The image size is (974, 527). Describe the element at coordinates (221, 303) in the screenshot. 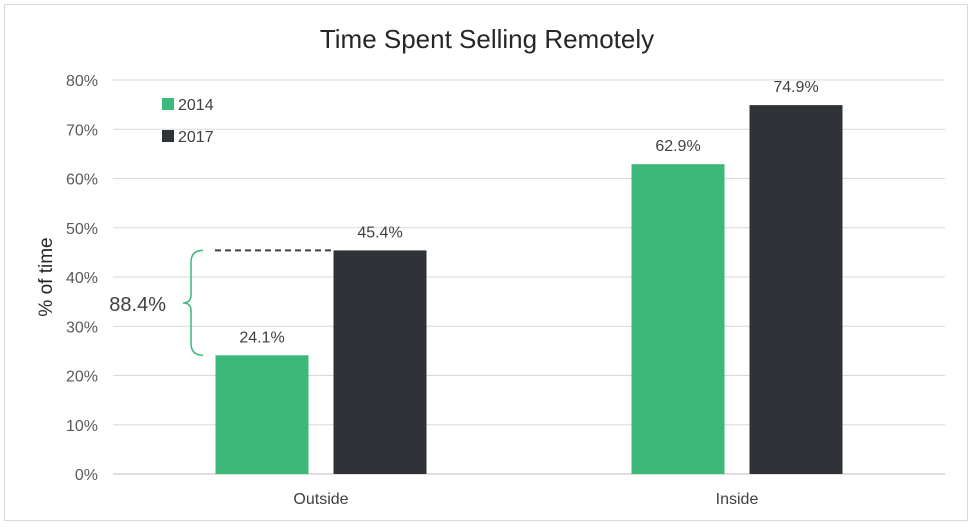

I see `difference-annotation: 88.4%` at that location.